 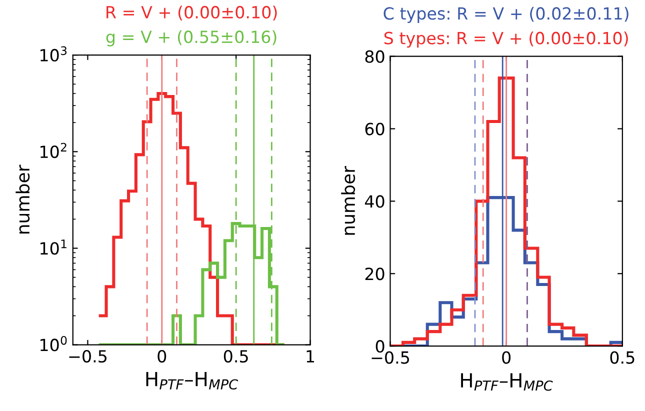 I want to click on y-tick-label: 10$^{3}$, so click(x=53, y=54).